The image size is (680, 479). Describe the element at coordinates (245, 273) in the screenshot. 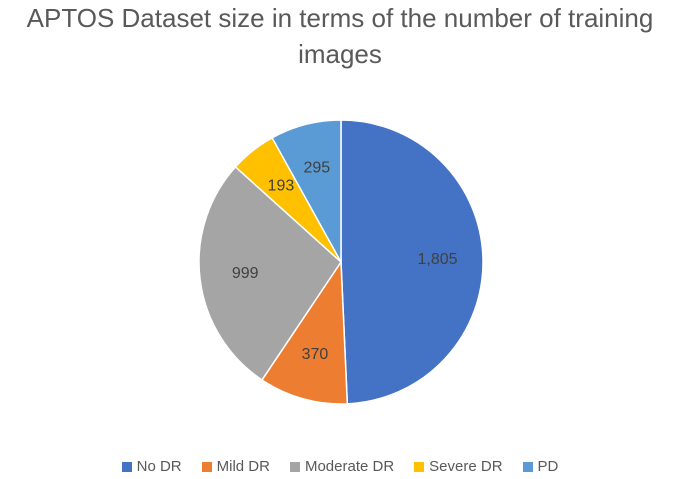

I see `data-label-moderate-dr: 999` at that location.